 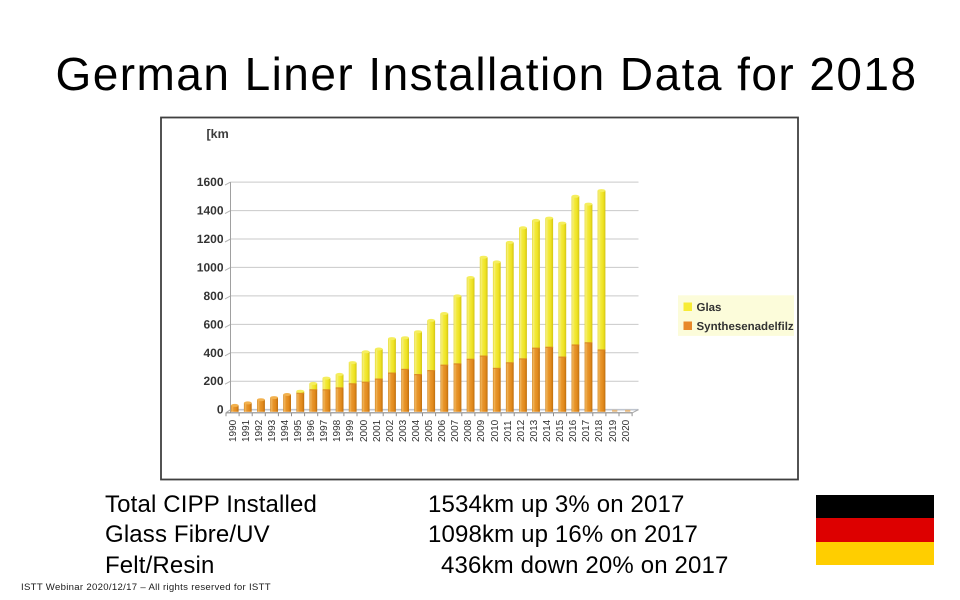 I want to click on svg-text: 0, so click(x=220, y=410).